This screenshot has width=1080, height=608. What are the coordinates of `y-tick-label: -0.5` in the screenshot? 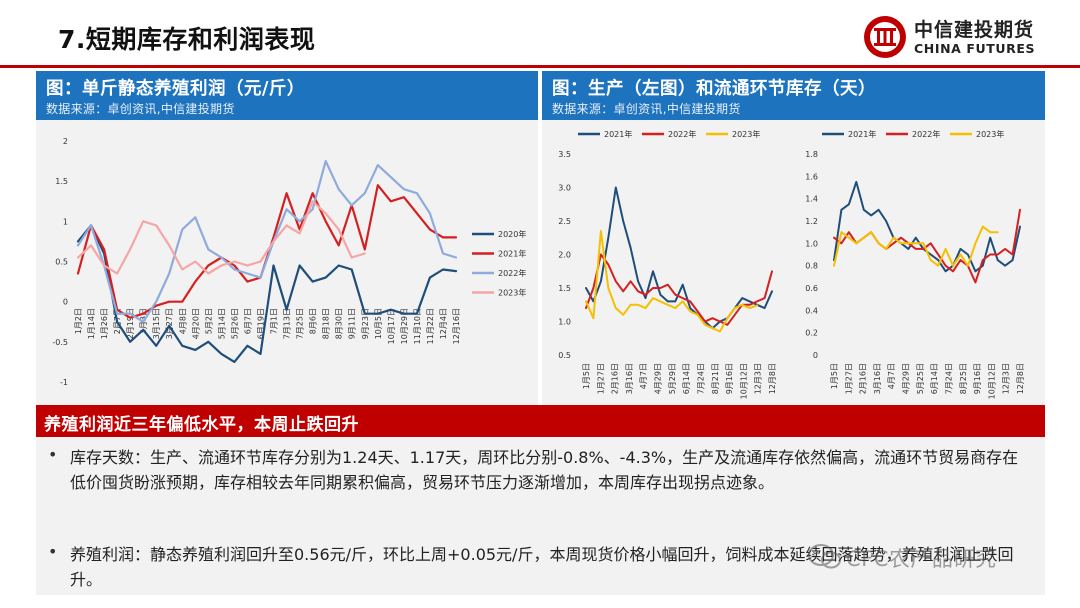 It's located at (60, 342).